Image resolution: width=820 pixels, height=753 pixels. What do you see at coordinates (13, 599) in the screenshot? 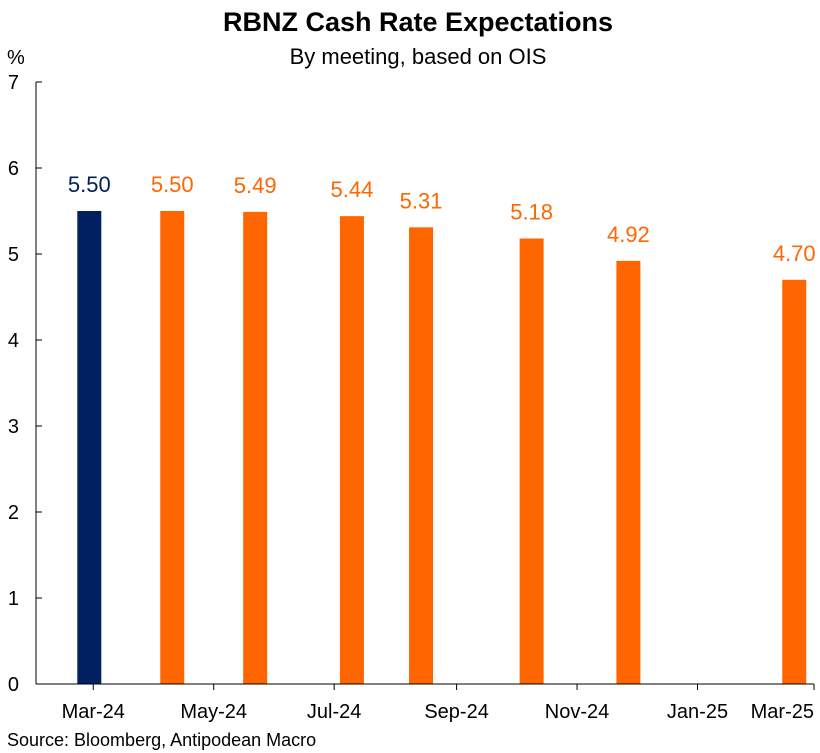
I see `y-tick-label-1: 1` at bounding box center [13, 599].